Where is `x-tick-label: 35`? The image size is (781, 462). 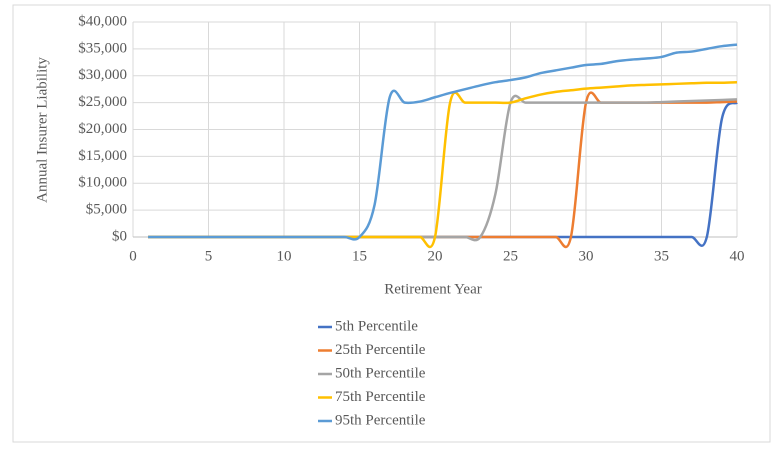
x-tick-label: 35 is located at coordinates (661, 256).